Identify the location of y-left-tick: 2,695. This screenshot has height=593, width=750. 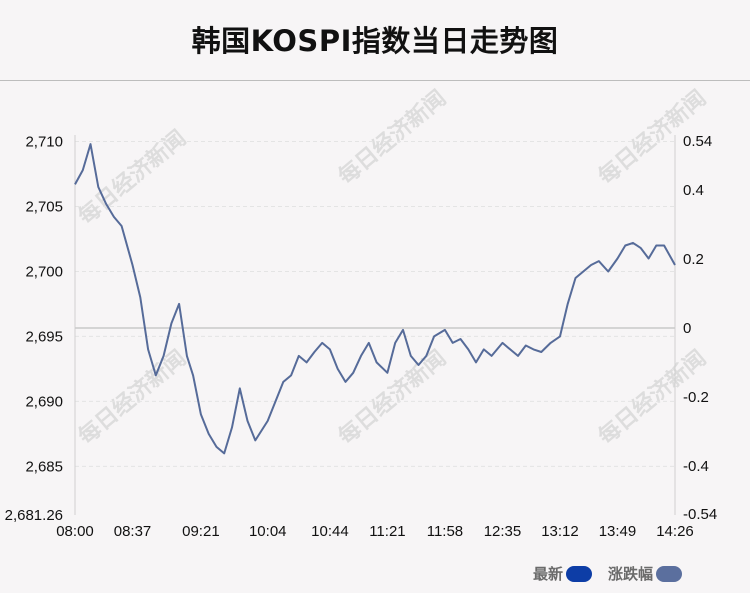
(44, 336).